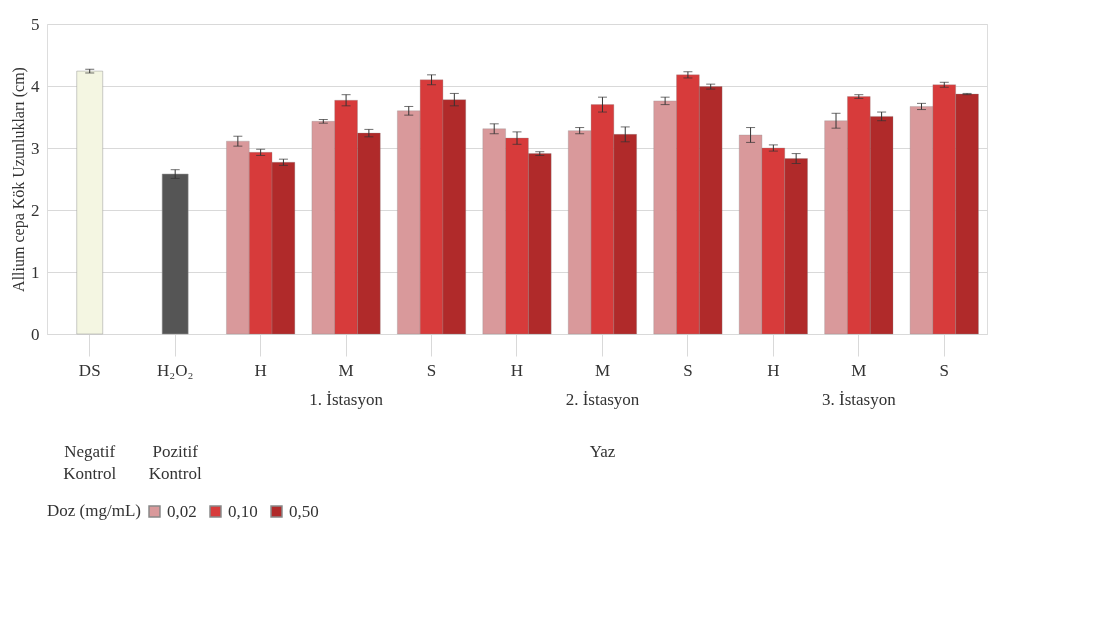  What do you see at coordinates (90, 462) in the screenshot?
I see `text: Negatif Kontrol` at bounding box center [90, 462].